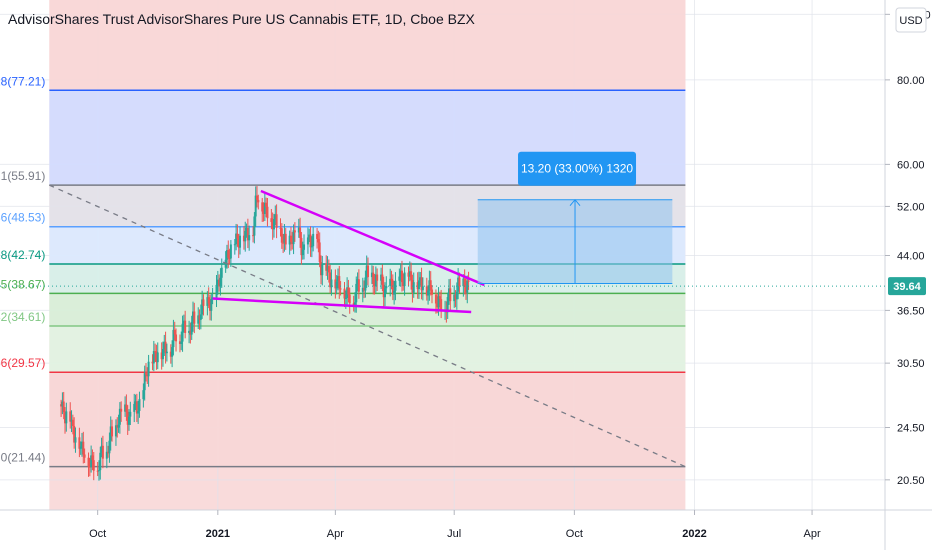 Image resolution: width=932 pixels, height=550 pixels. What do you see at coordinates (454, 534) in the screenshot?
I see `x-tick-label: Jul` at bounding box center [454, 534].